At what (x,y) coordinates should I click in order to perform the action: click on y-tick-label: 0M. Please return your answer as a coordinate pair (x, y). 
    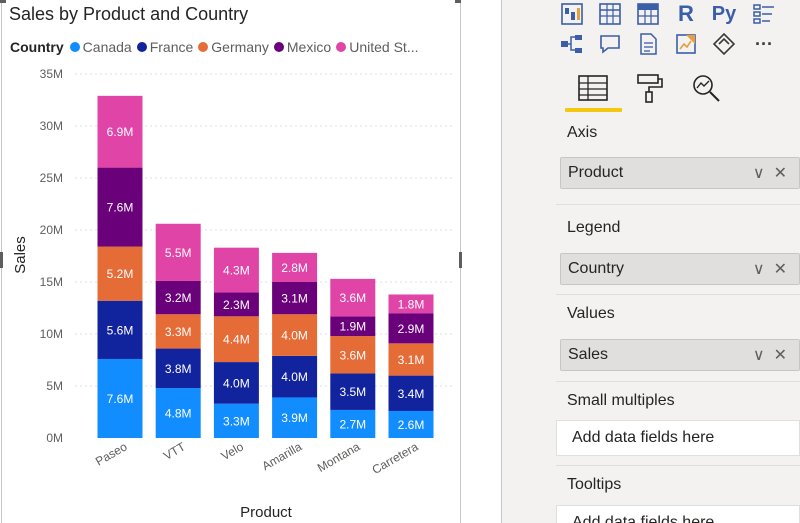
    Looking at the image, I should click on (54, 438).